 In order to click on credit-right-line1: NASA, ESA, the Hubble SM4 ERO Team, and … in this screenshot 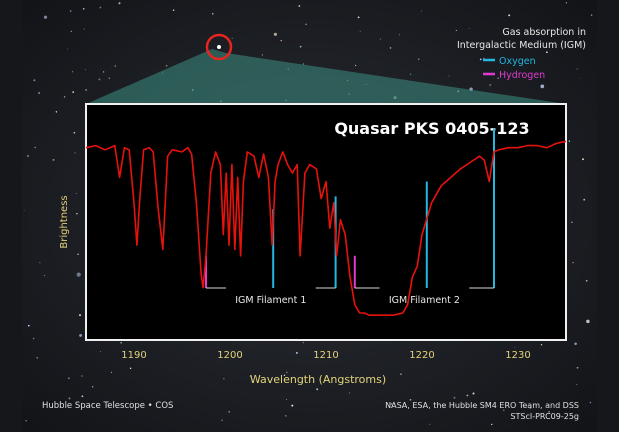, I will do `click(482, 405)`.